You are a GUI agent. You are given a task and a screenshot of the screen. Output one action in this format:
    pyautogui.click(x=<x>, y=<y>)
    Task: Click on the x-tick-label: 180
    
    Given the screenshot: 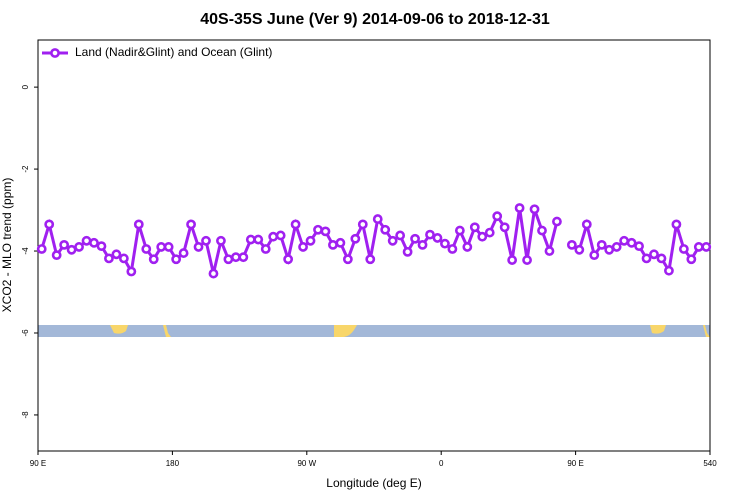 What is the action you would take?
    pyautogui.click(x=173, y=463)
    